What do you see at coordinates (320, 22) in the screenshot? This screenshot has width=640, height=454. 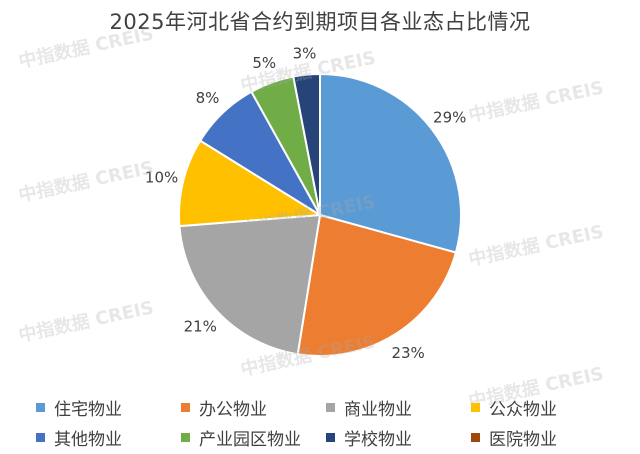 I see `chart-title: 2025年河北省合约到期项目各业态占比情况` at bounding box center [320, 22].